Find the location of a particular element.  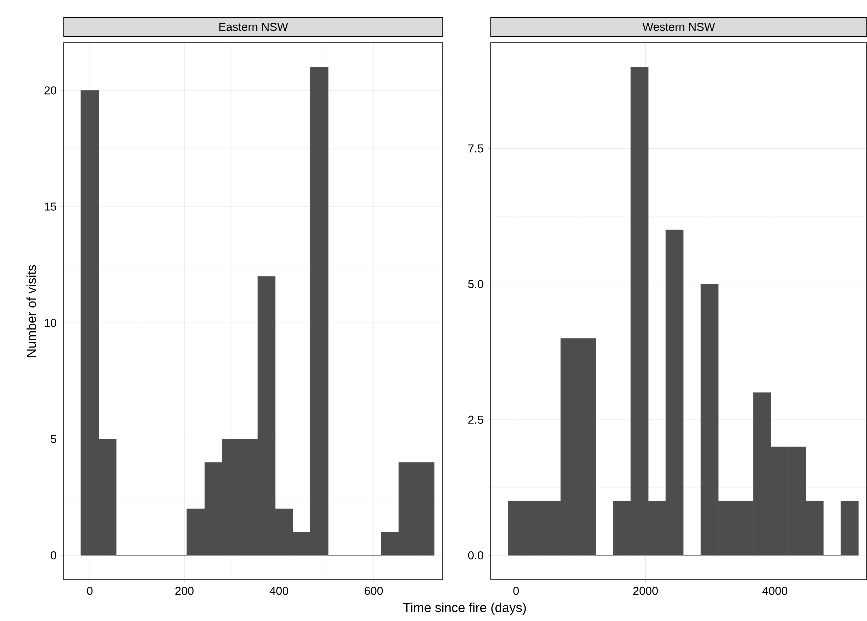

y-tick-label: 5.0 is located at coordinates (476, 284).